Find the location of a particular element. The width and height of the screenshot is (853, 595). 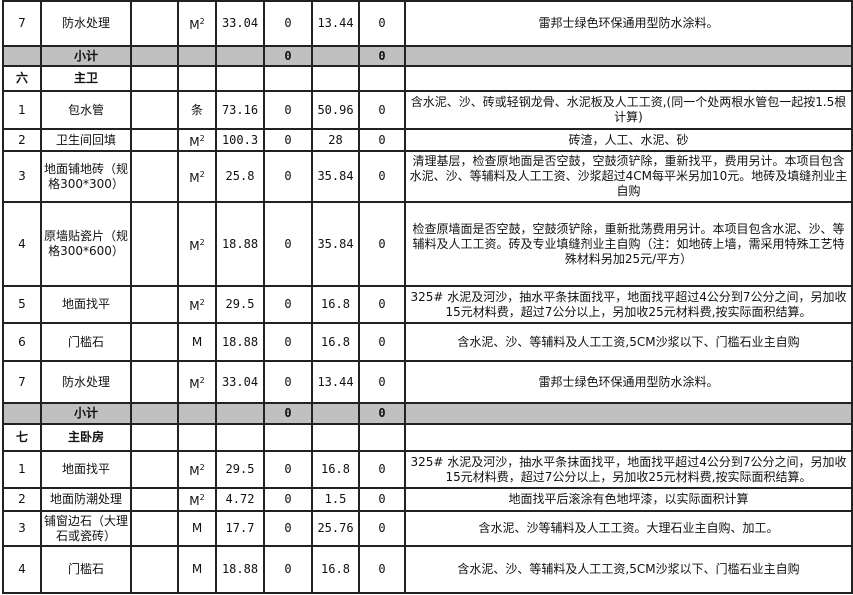

row-number: 六 is located at coordinates (22, 78).